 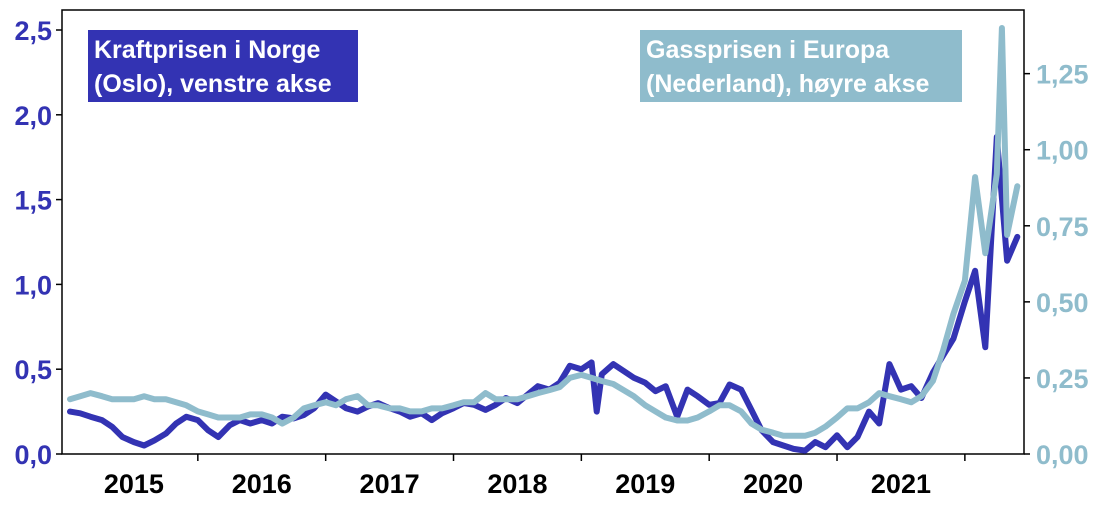 I want to click on right-tick-label: 1,25, so click(x=1062, y=75).